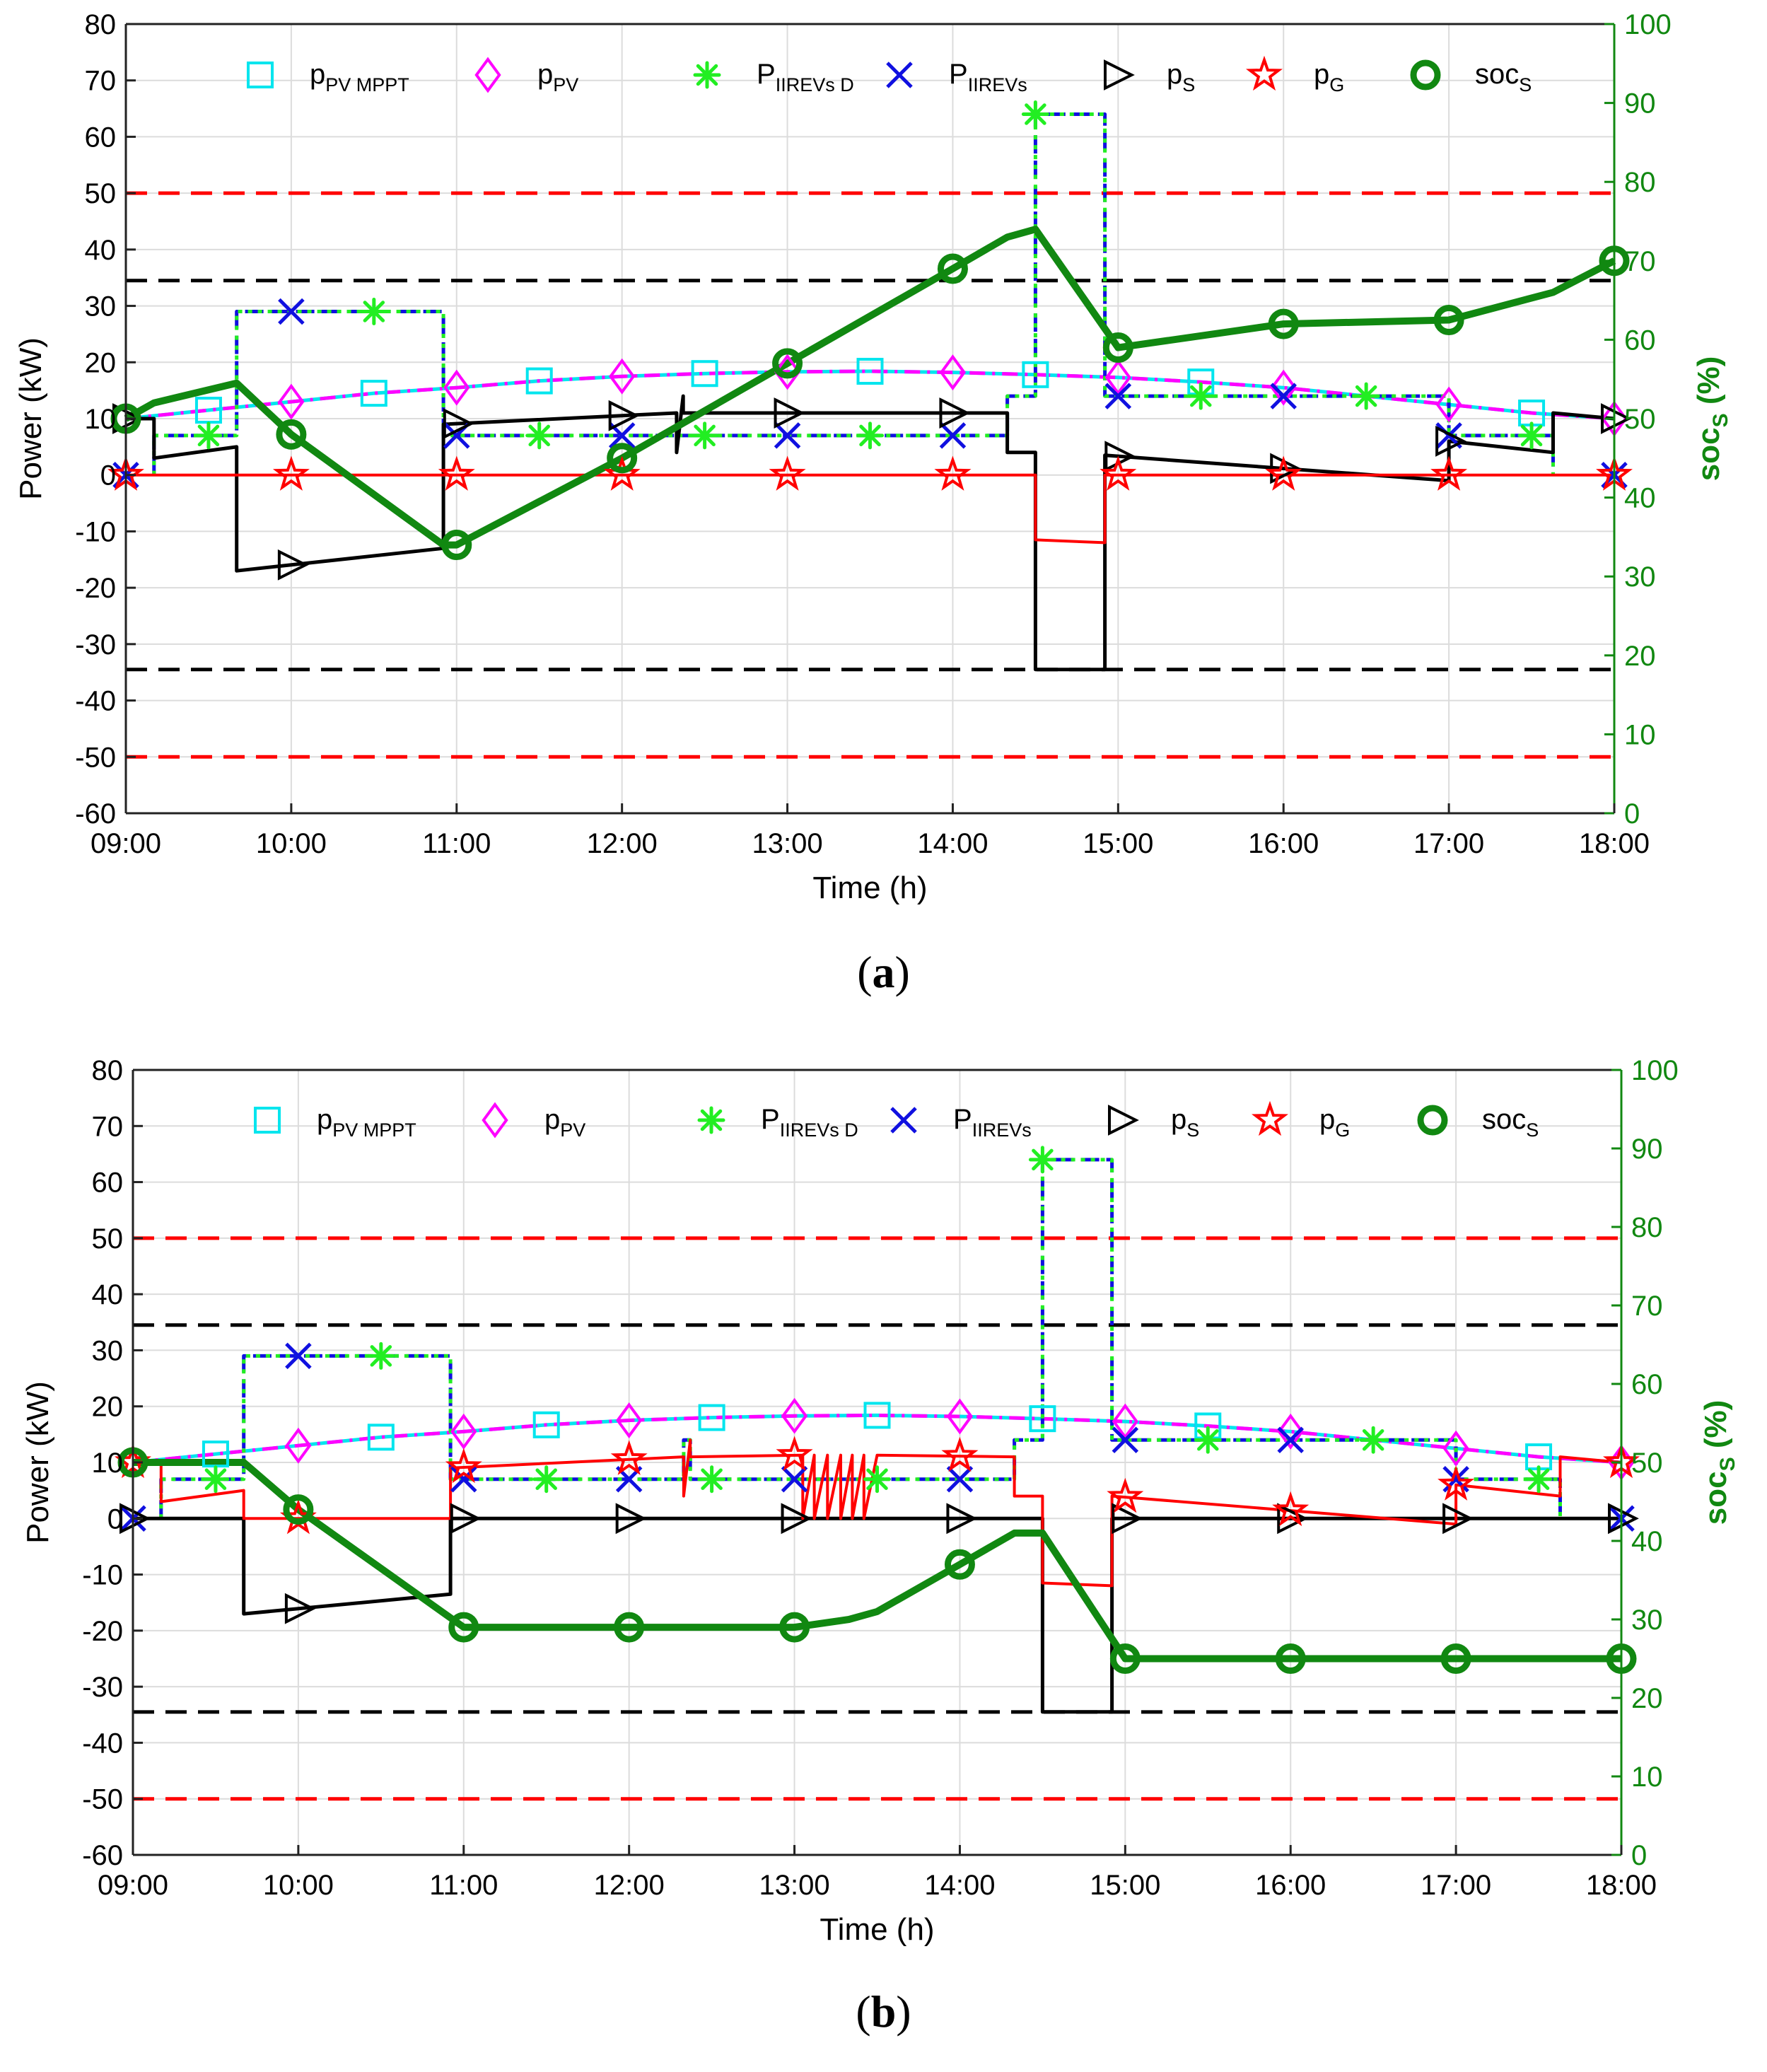 This screenshot has height=2072, width=1767. I want to click on legend-label-b-1: pPV, so click(564, 1122).